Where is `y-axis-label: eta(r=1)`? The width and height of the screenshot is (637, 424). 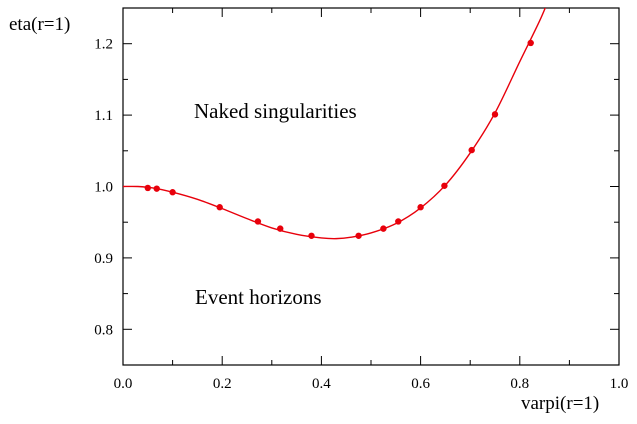
y-axis-label: eta(r=1) is located at coordinates (39, 24).